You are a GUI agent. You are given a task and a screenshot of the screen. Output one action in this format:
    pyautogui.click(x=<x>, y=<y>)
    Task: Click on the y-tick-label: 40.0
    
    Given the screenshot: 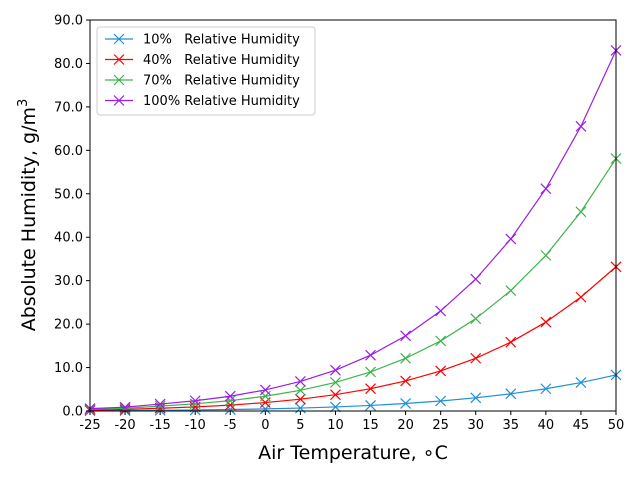 What is the action you would take?
    pyautogui.click(x=68, y=238)
    